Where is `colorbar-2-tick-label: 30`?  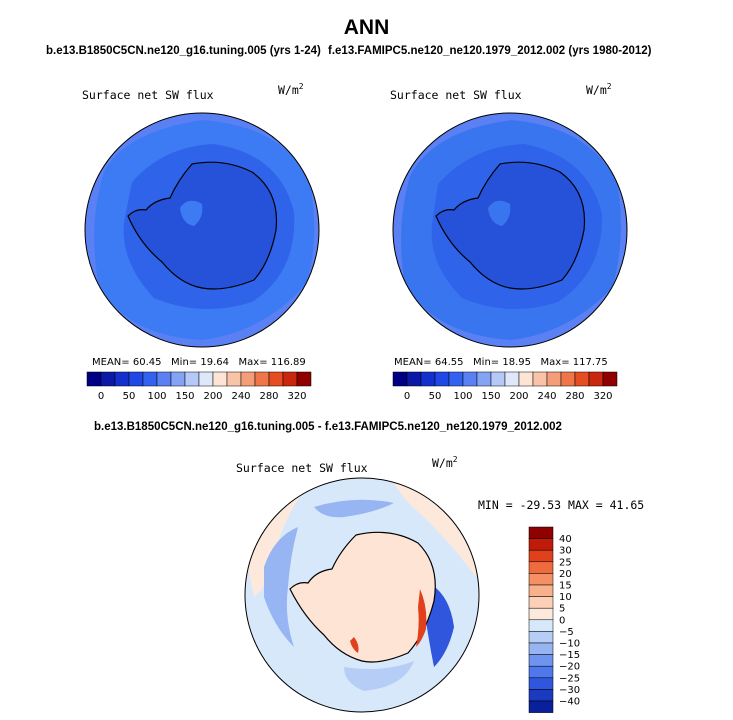 colorbar-2-tick-label: 30 is located at coordinates (565, 551).